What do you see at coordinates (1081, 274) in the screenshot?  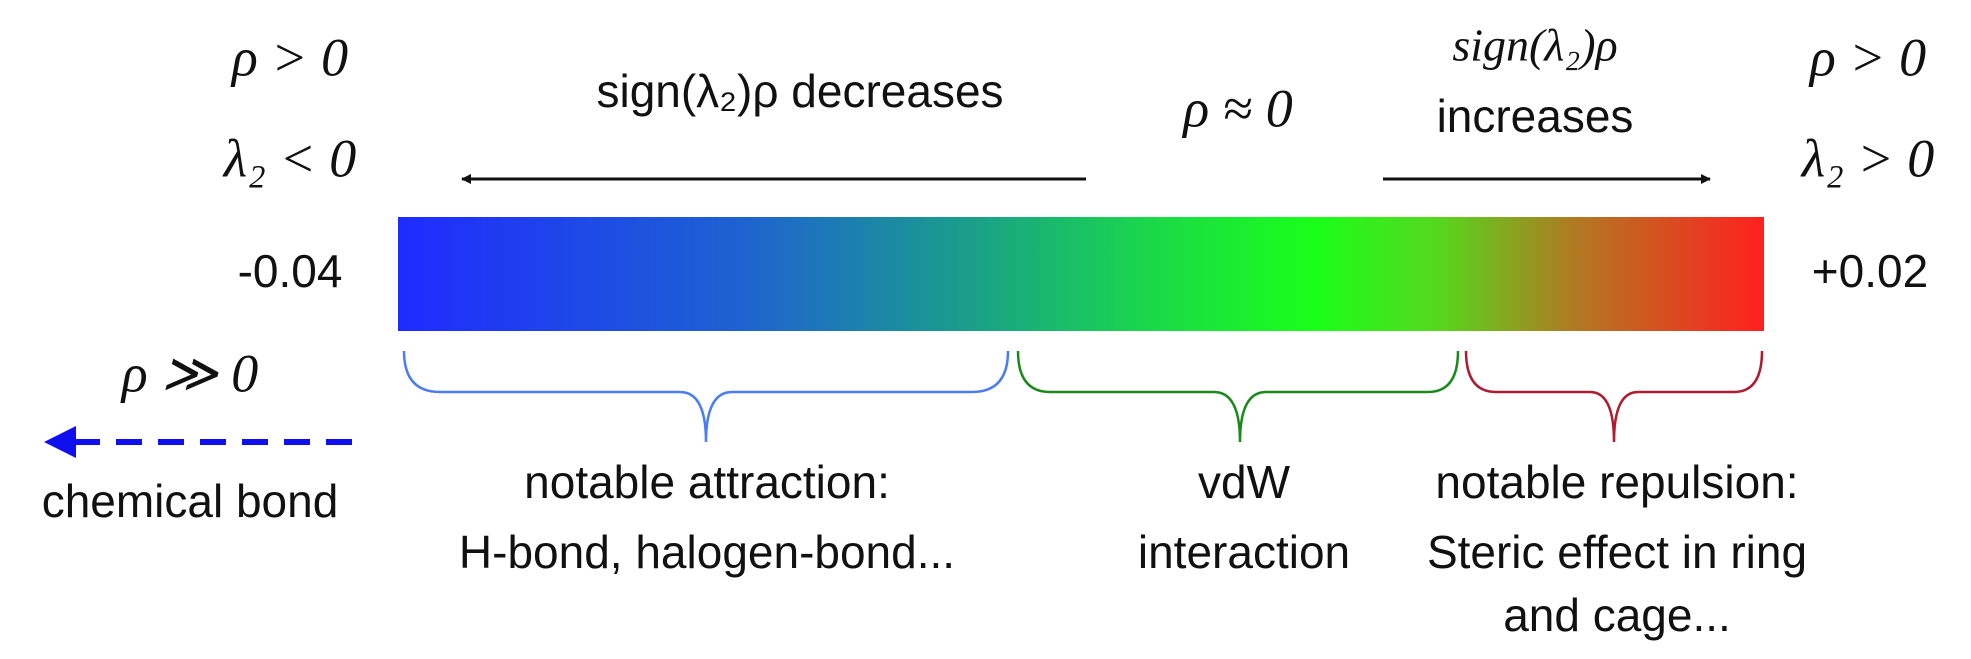 I see `color-bar` at bounding box center [1081, 274].